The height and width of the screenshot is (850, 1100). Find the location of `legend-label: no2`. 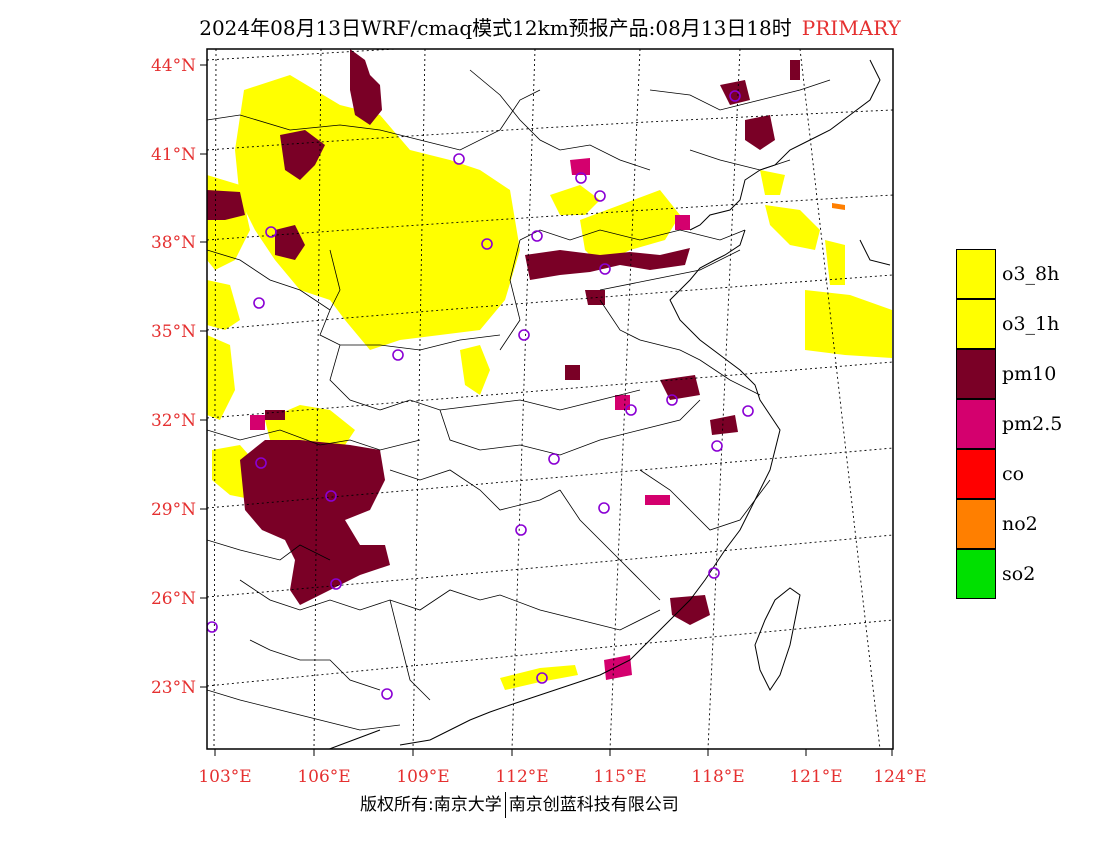

legend-label: no2 is located at coordinates (1020, 524).